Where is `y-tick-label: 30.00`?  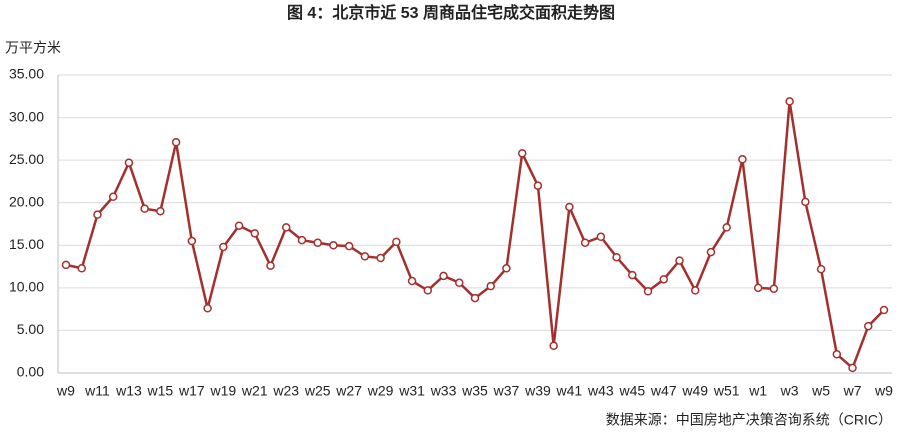
y-tick-label: 30.00 is located at coordinates (26, 116).